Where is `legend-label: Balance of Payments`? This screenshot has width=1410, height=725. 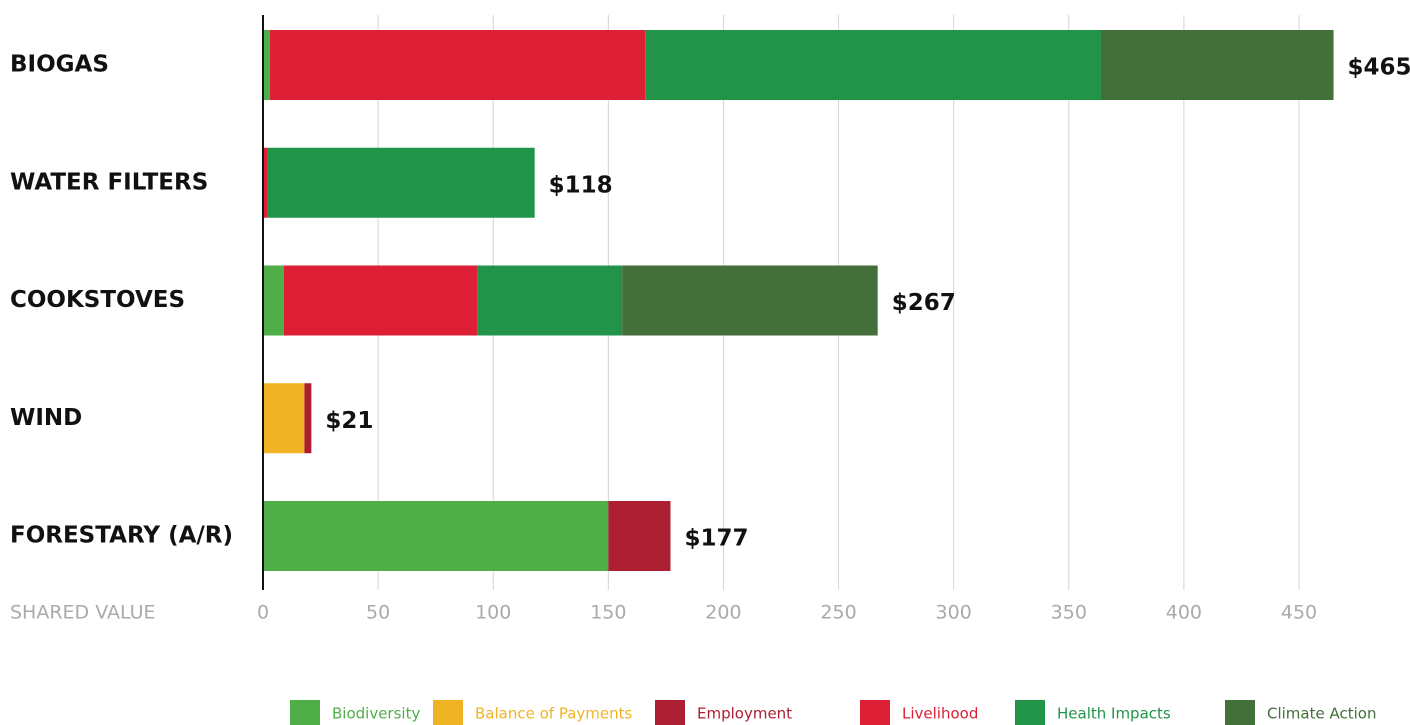 legend-label: Balance of Payments is located at coordinates (553, 714).